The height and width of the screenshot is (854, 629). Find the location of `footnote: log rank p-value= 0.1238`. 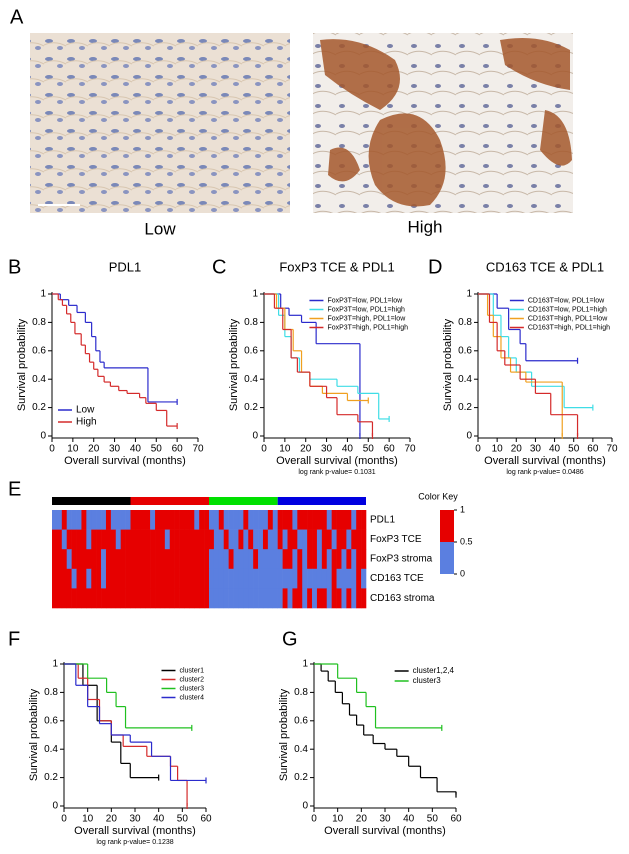

footnote: log rank p-value= 0.1238 is located at coordinates (134, 842).